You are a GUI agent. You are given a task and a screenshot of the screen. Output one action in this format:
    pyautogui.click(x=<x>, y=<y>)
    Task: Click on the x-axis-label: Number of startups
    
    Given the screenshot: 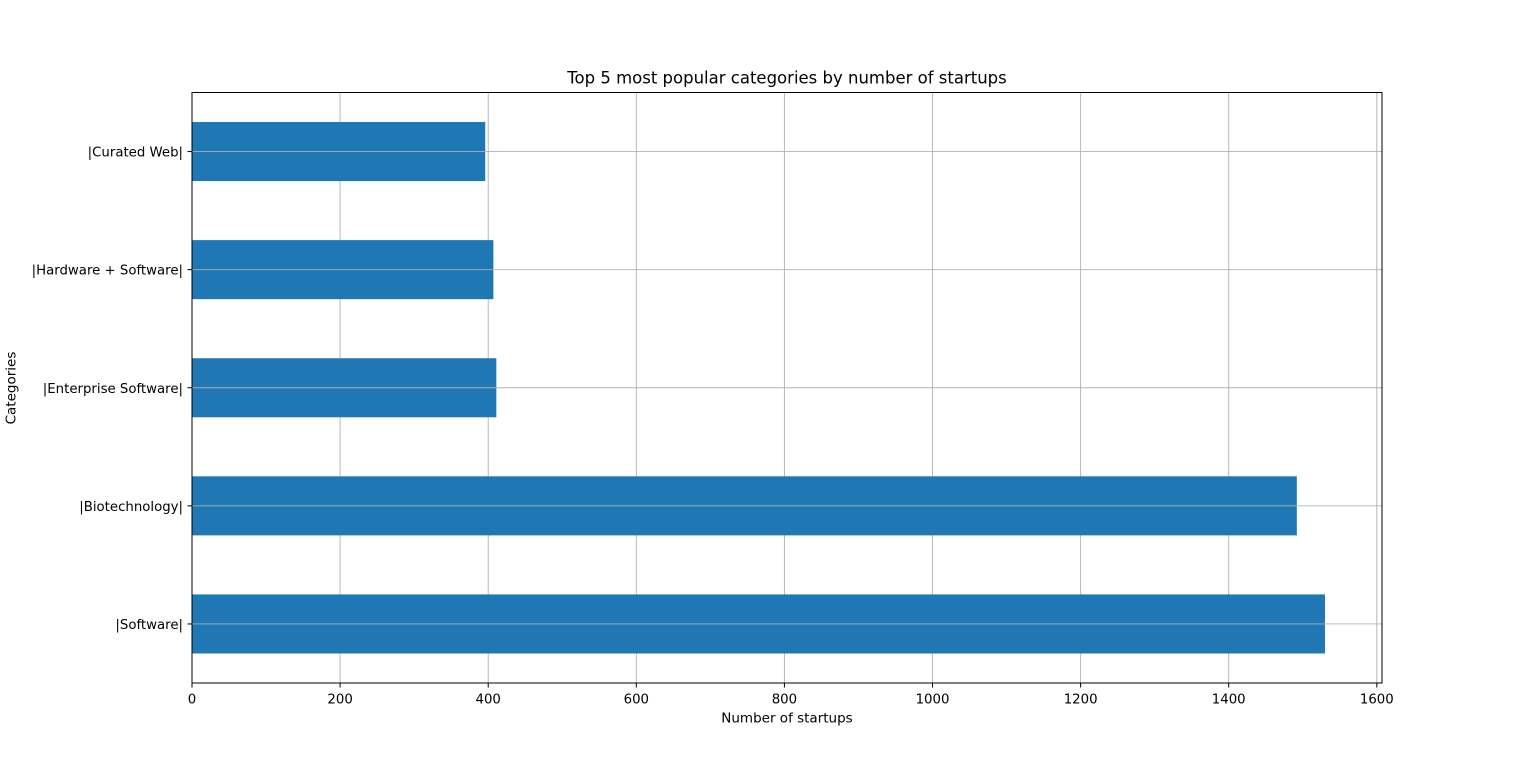 What is the action you would take?
    pyautogui.click(x=786, y=719)
    